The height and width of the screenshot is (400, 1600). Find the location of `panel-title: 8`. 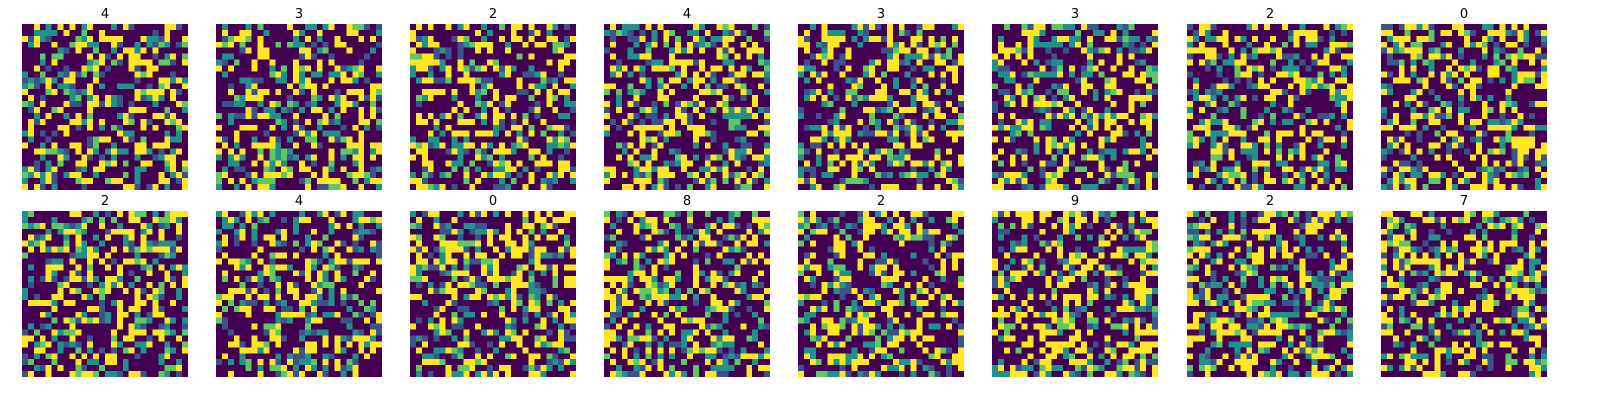

panel-title: 8 is located at coordinates (687, 201).